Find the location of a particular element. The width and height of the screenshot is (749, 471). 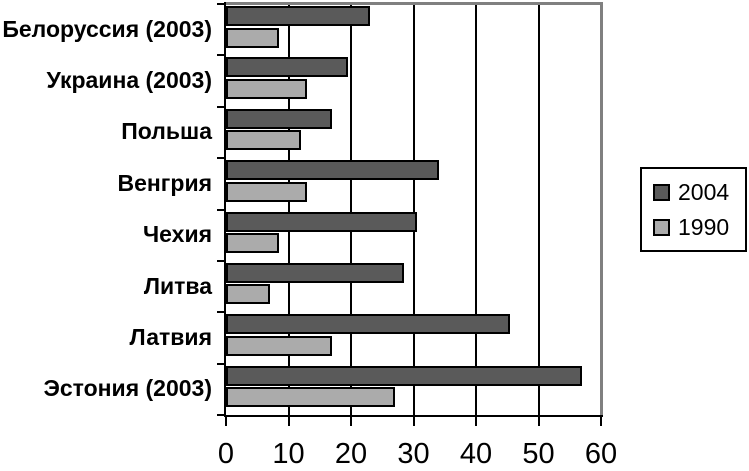

category-label: Белоруссия (2003) is located at coordinates (107, 28).